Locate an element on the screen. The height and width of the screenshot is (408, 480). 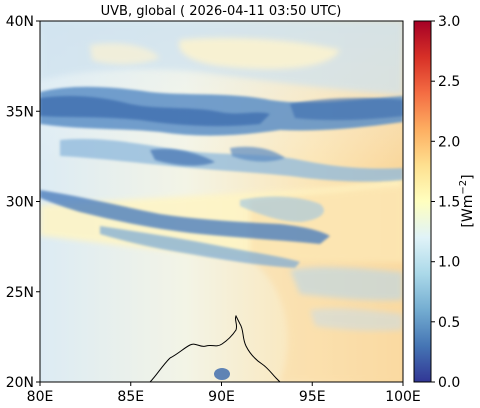
y-tick-label: 30N is located at coordinates (20, 203).